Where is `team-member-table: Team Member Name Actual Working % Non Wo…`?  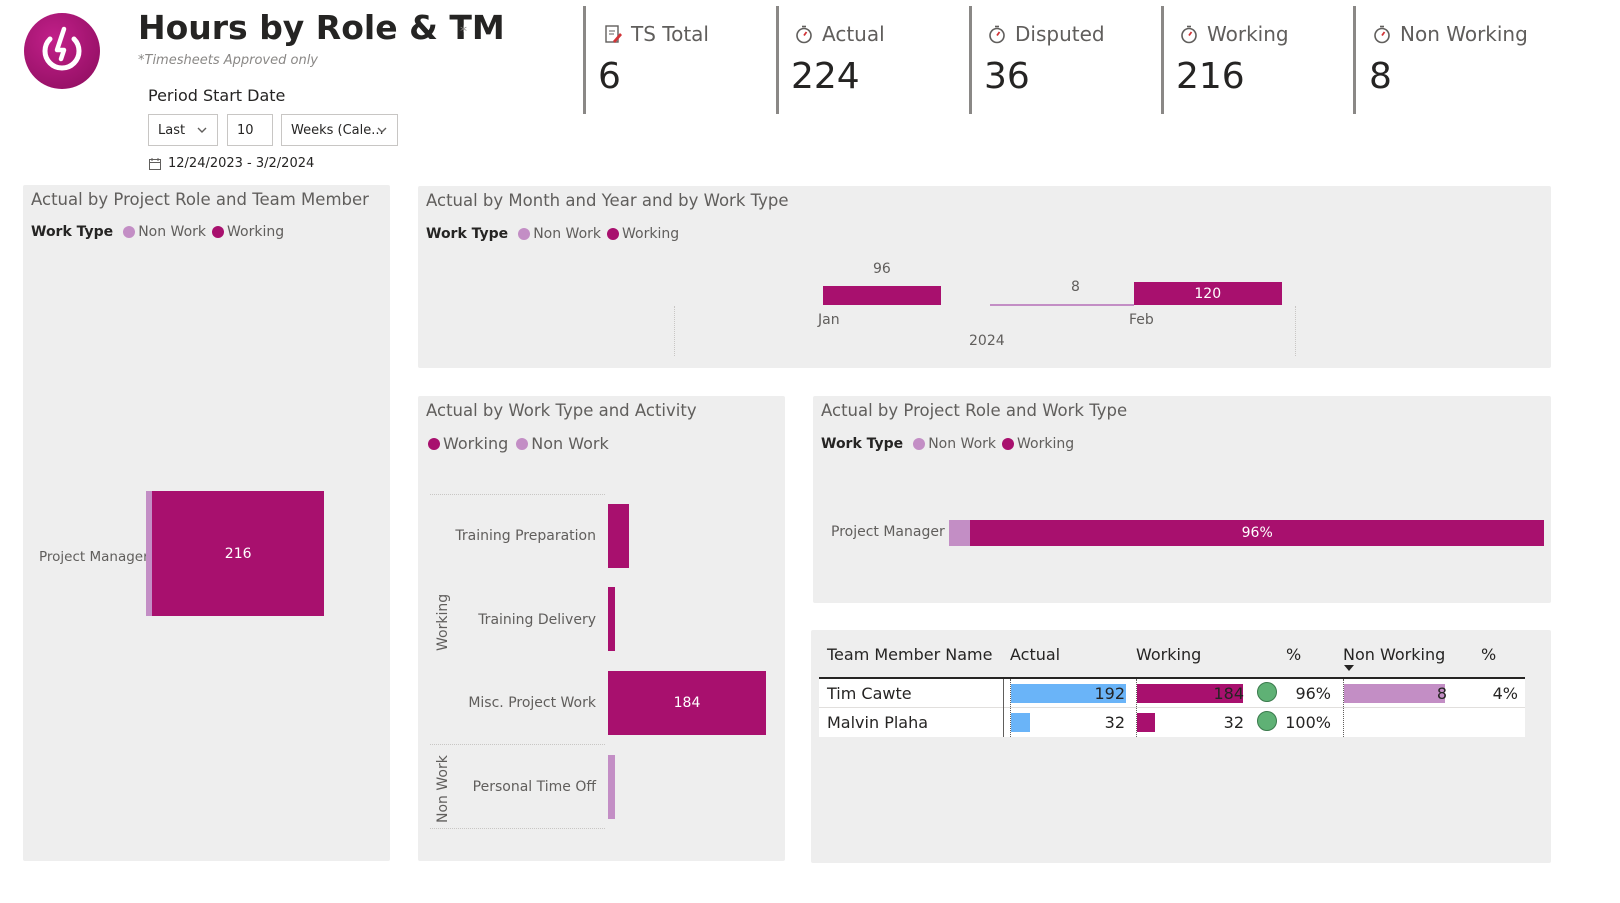
team-member-table: Team Member Name Actual Working % Non Wo… is located at coordinates (1181, 746).